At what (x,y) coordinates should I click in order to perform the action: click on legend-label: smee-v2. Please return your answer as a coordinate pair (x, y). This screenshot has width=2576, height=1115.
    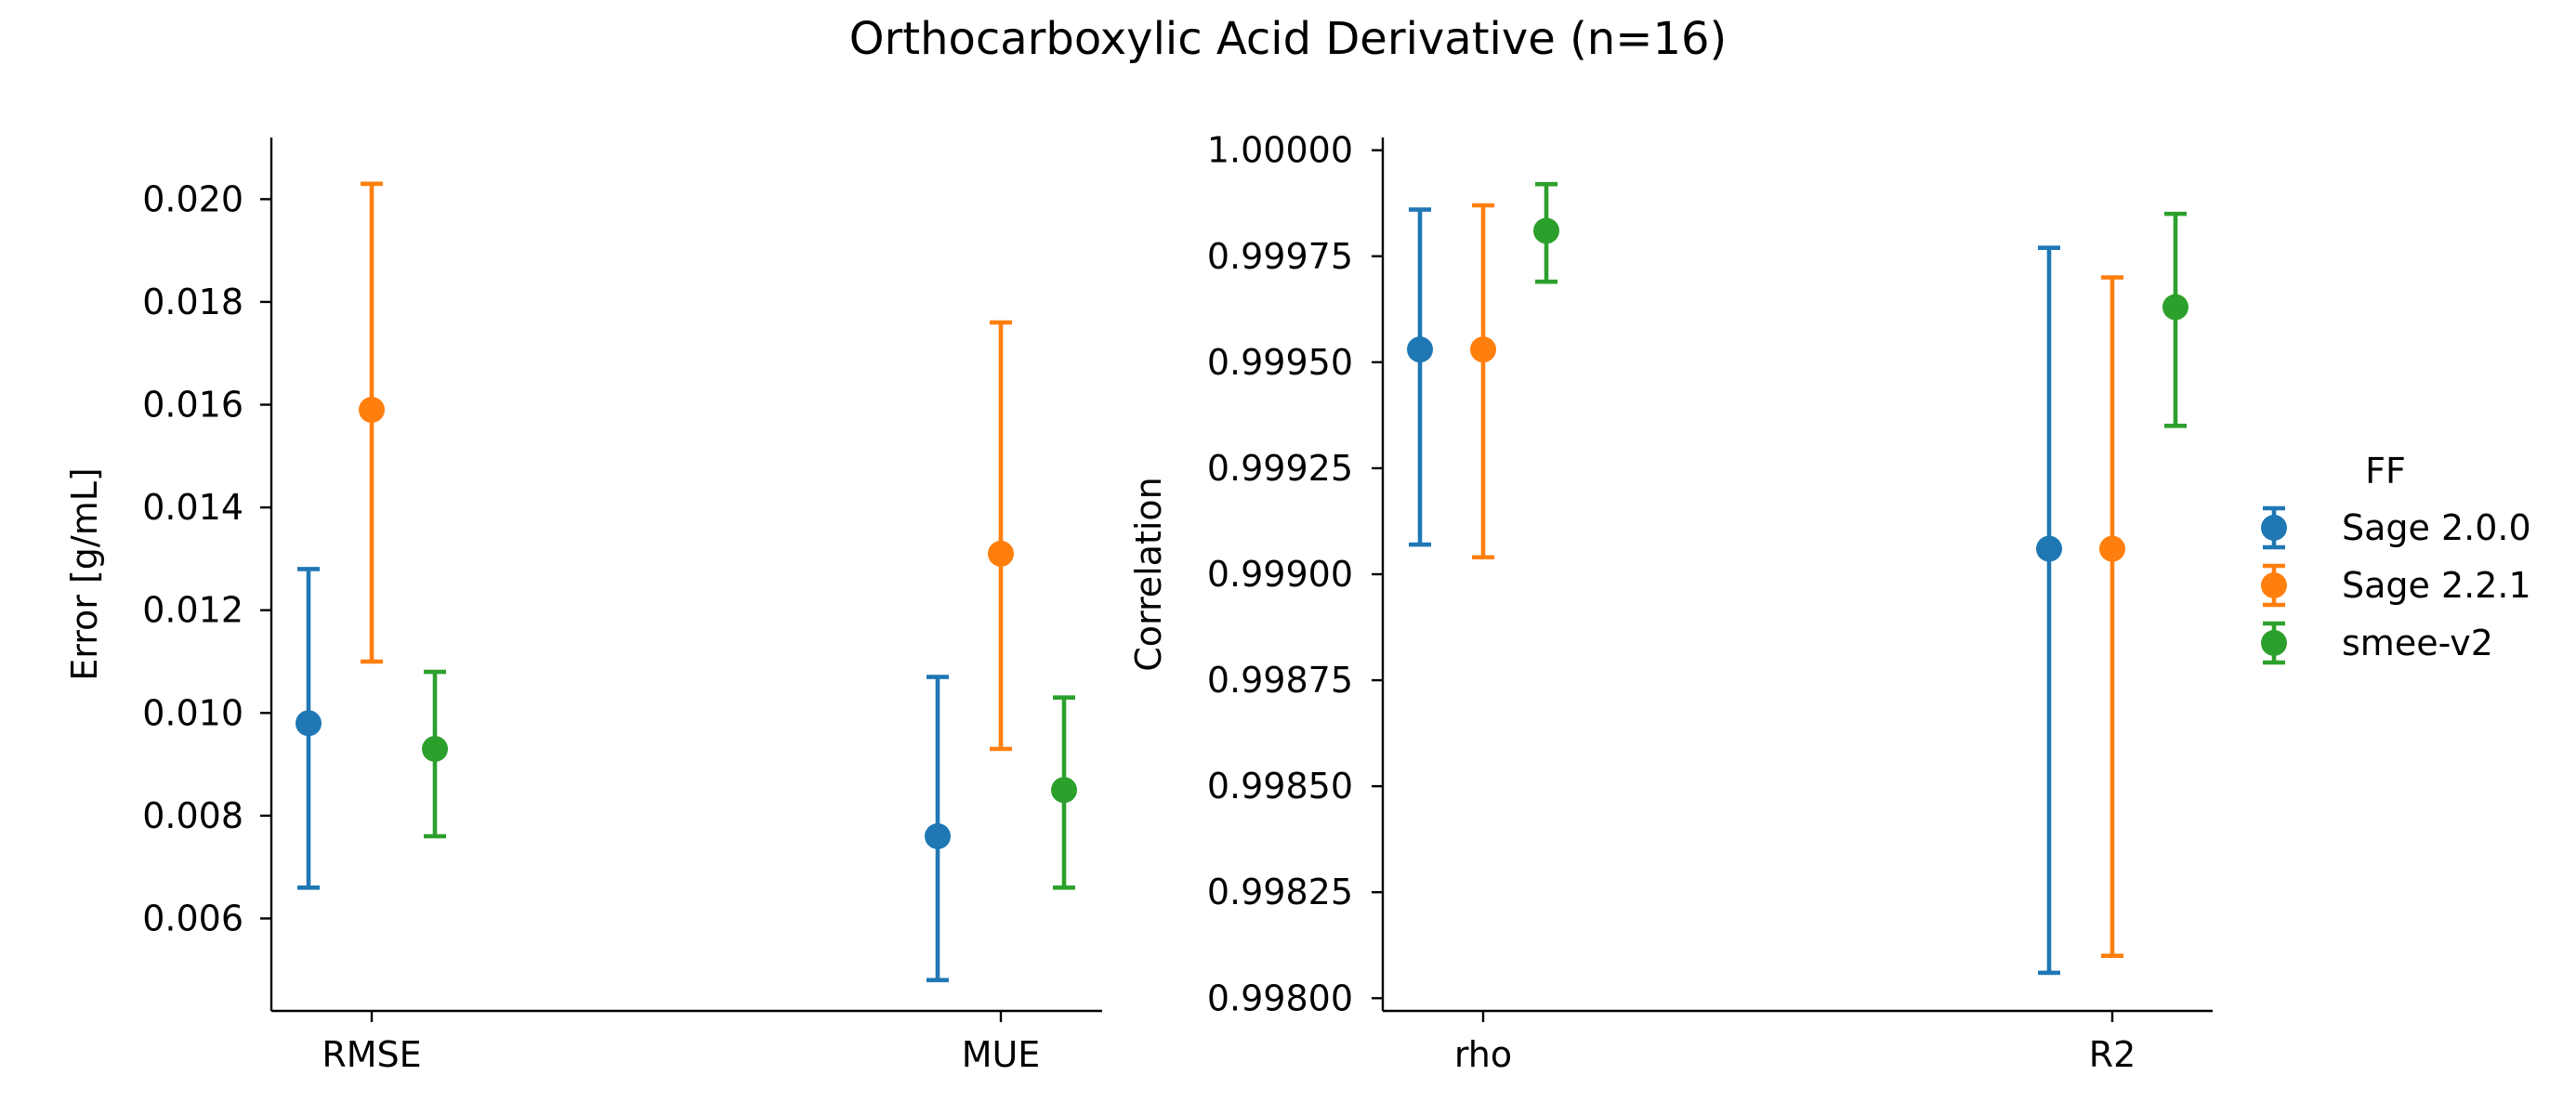
    Looking at the image, I should click on (2417, 643).